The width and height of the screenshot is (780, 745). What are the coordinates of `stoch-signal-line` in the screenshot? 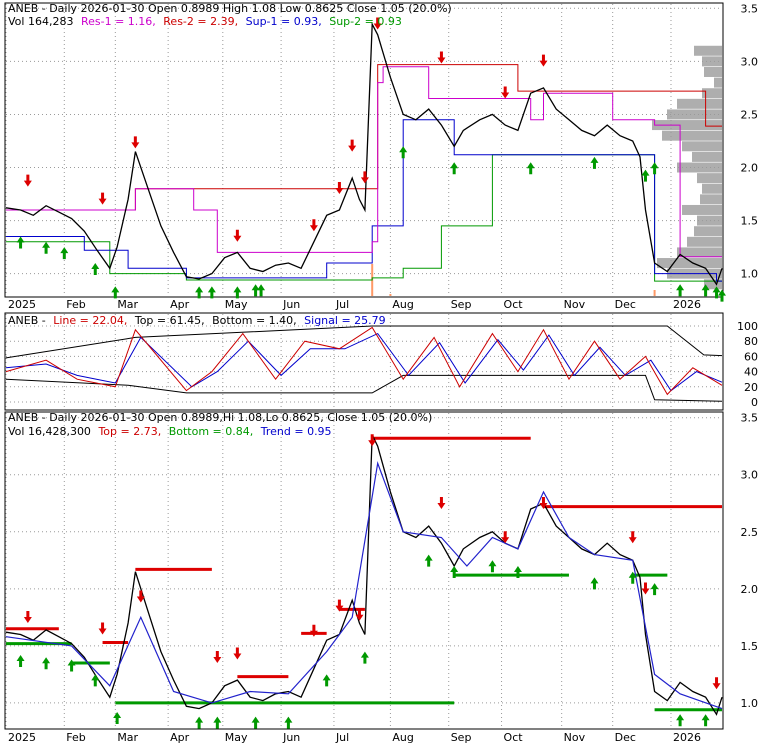 It's located at (364, 362).